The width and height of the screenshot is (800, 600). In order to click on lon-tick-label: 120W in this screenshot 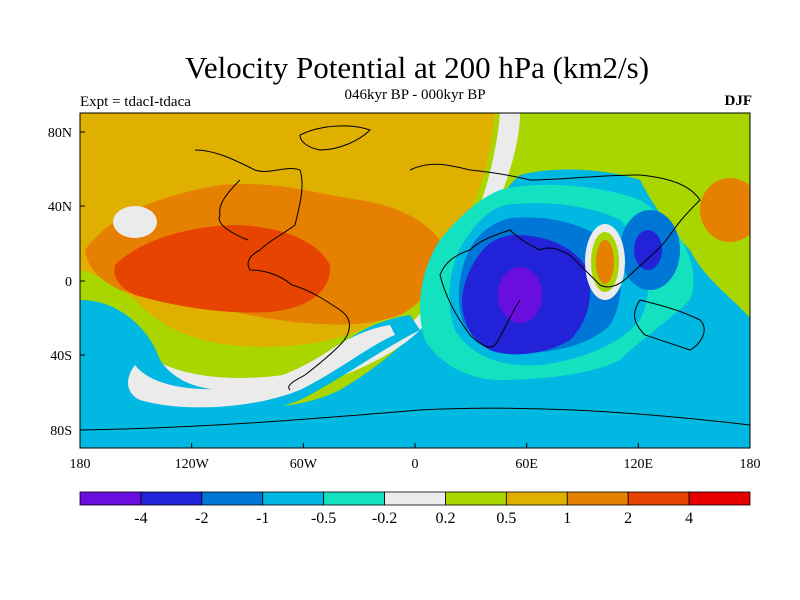, I will do `click(192, 464)`.